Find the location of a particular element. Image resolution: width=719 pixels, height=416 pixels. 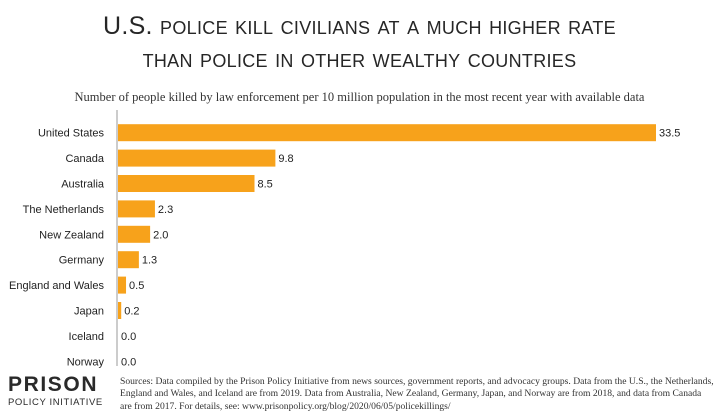

value-label-japan: 0.2 is located at coordinates (131, 312).